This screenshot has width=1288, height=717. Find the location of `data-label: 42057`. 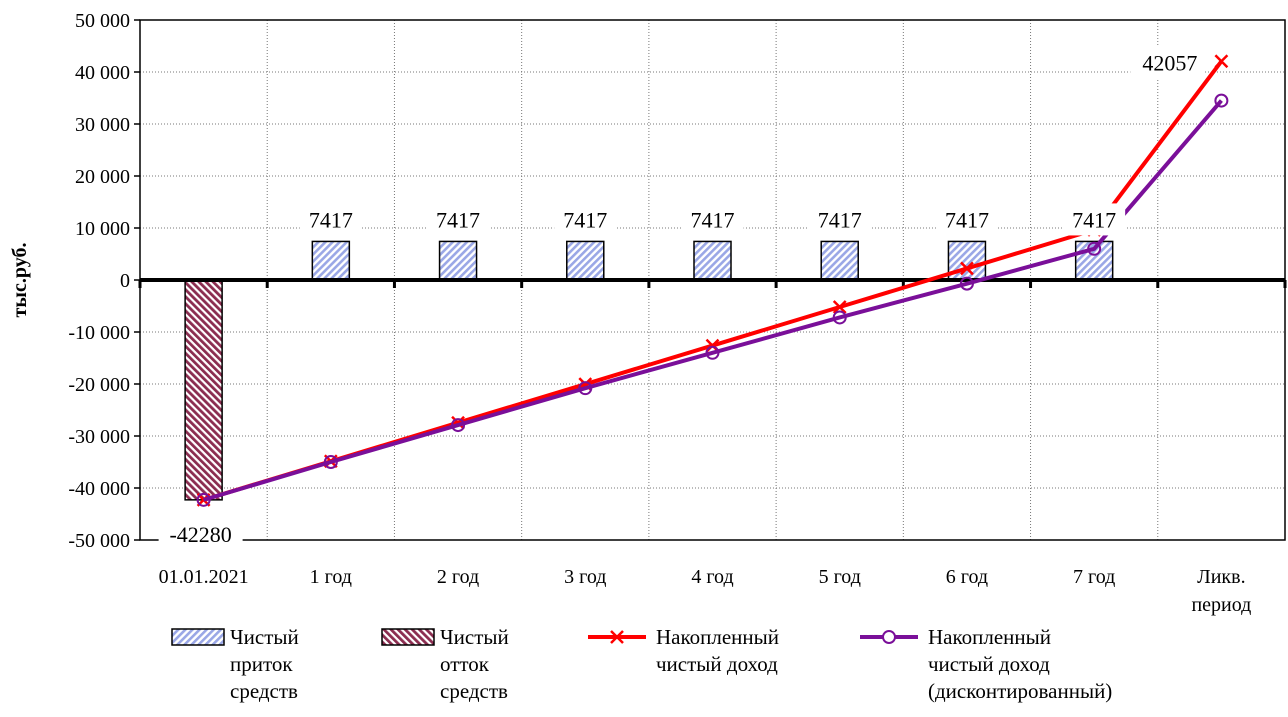

data-label: 42057 is located at coordinates (1169, 62).